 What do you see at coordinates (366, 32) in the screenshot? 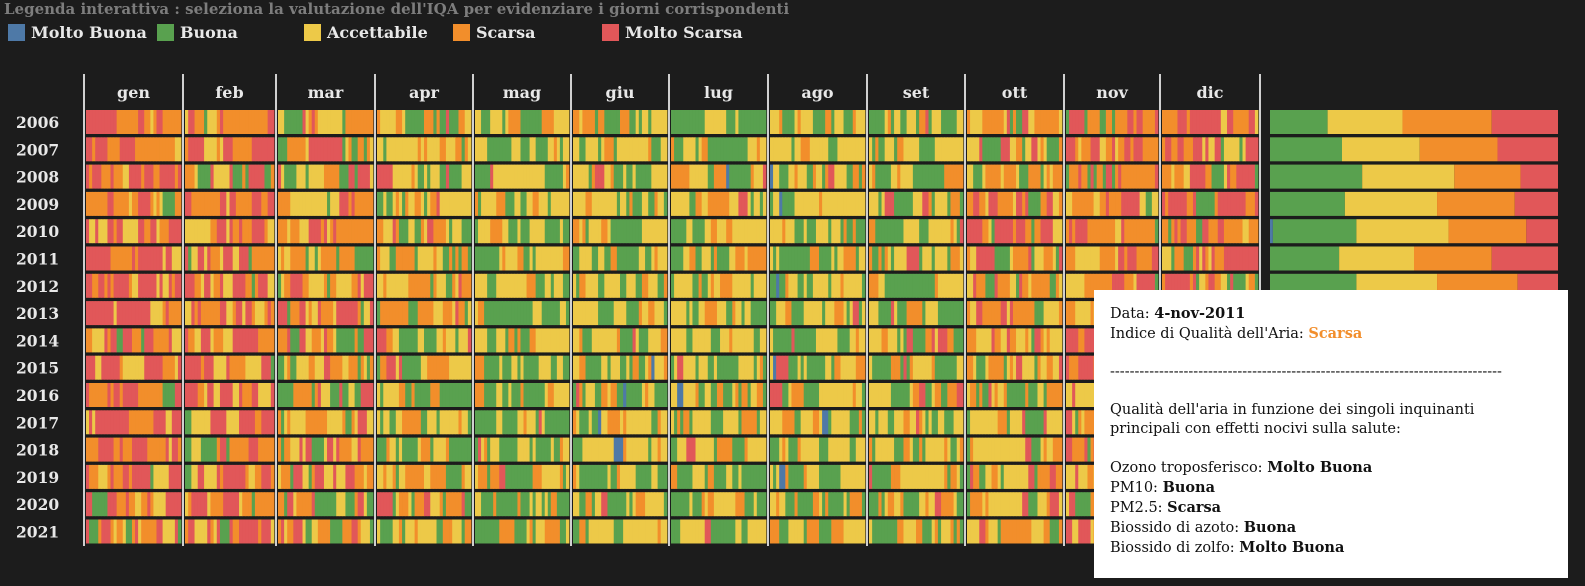
I see `legend-item-accettabile: Accettabile` at bounding box center [366, 32].